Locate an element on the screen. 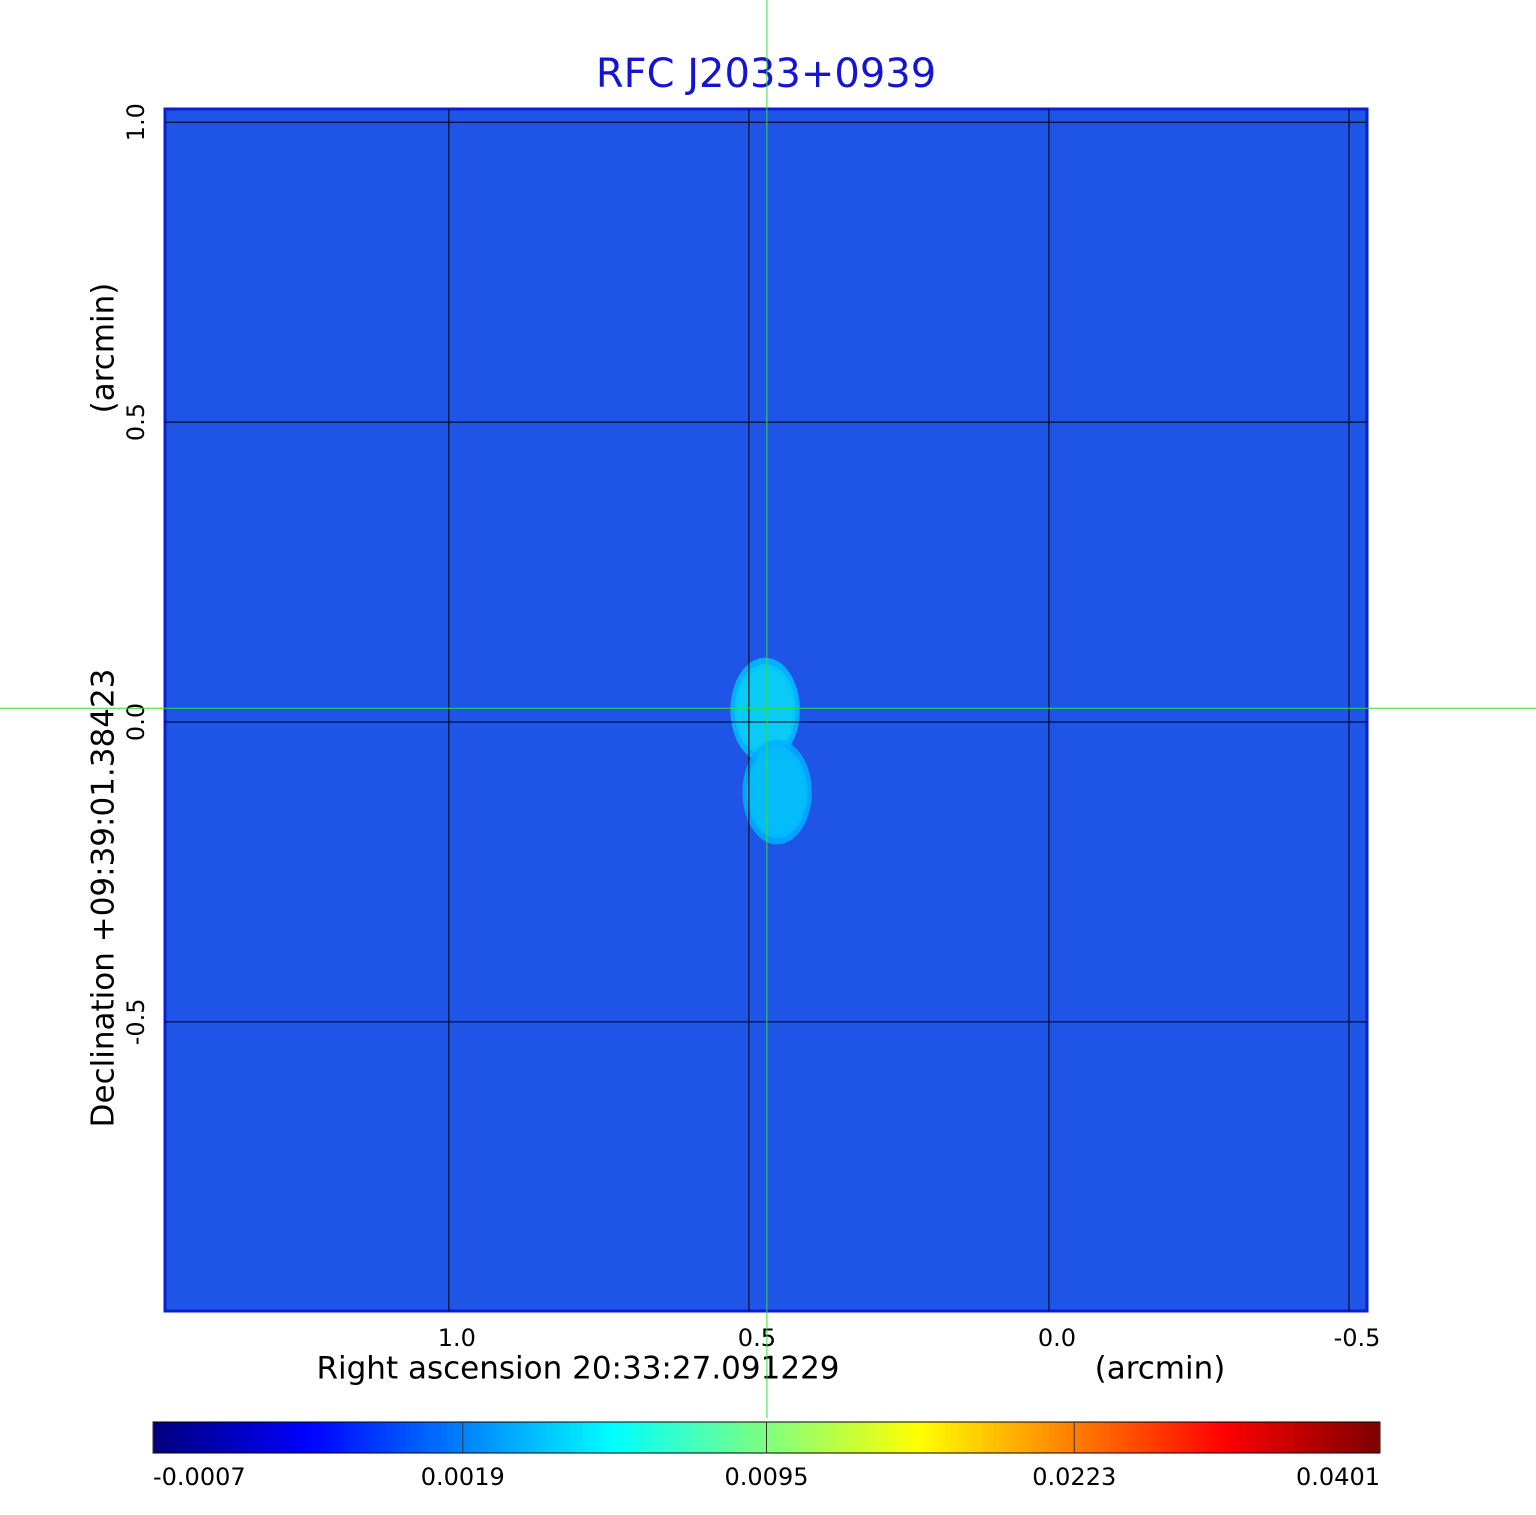 This screenshot has height=1515, width=1536. x-axis-label: Right ascension 20:33:27.091229 is located at coordinates (577, 1369).